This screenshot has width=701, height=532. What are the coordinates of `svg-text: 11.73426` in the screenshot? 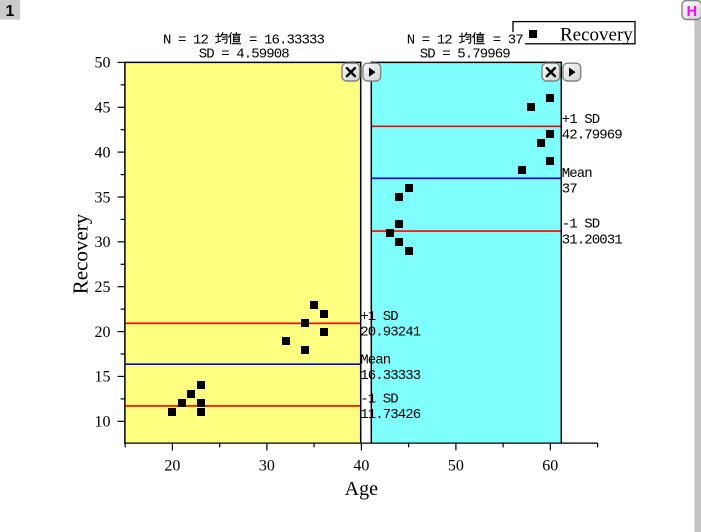 It's located at (390, 415).